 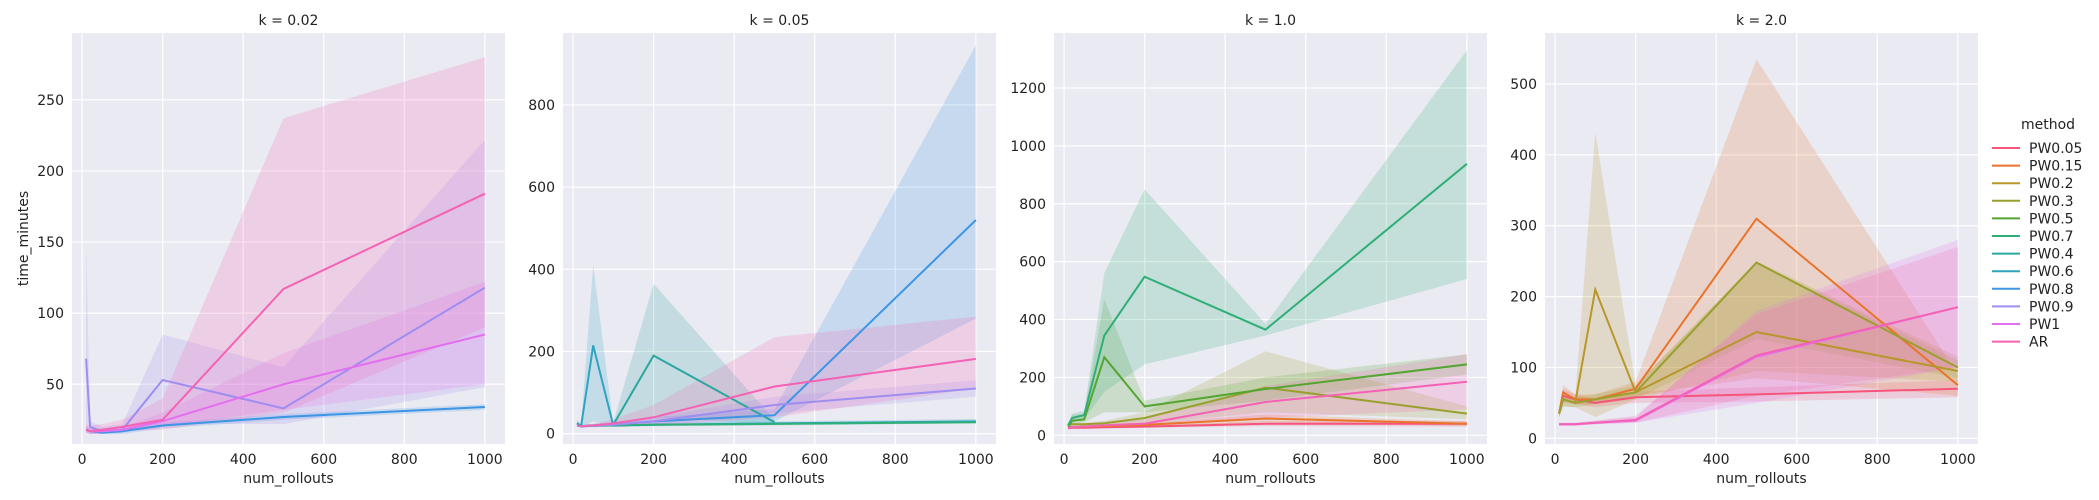 I want to click on legend-label-PW0.3: PW0.3, so click(x=2051, y=202).